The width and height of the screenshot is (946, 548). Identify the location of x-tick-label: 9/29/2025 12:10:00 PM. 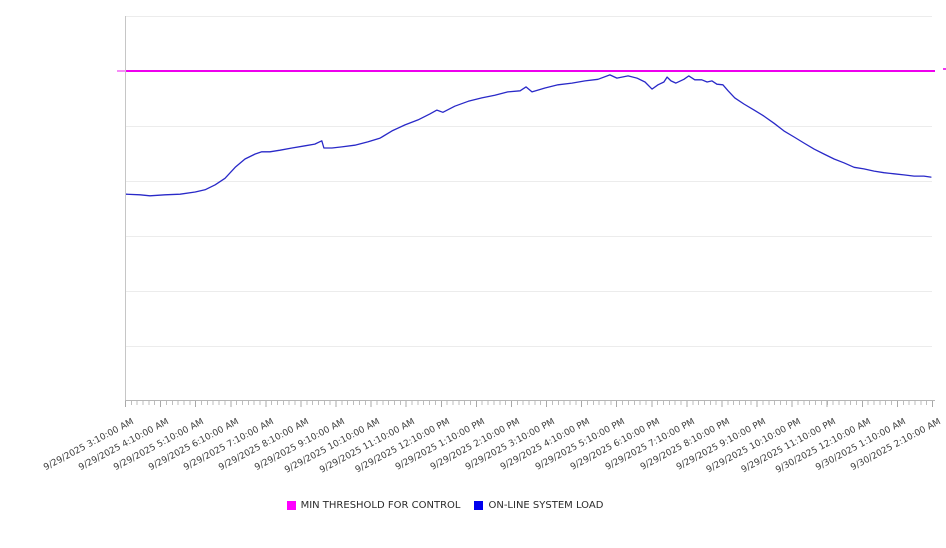
(402, 446).